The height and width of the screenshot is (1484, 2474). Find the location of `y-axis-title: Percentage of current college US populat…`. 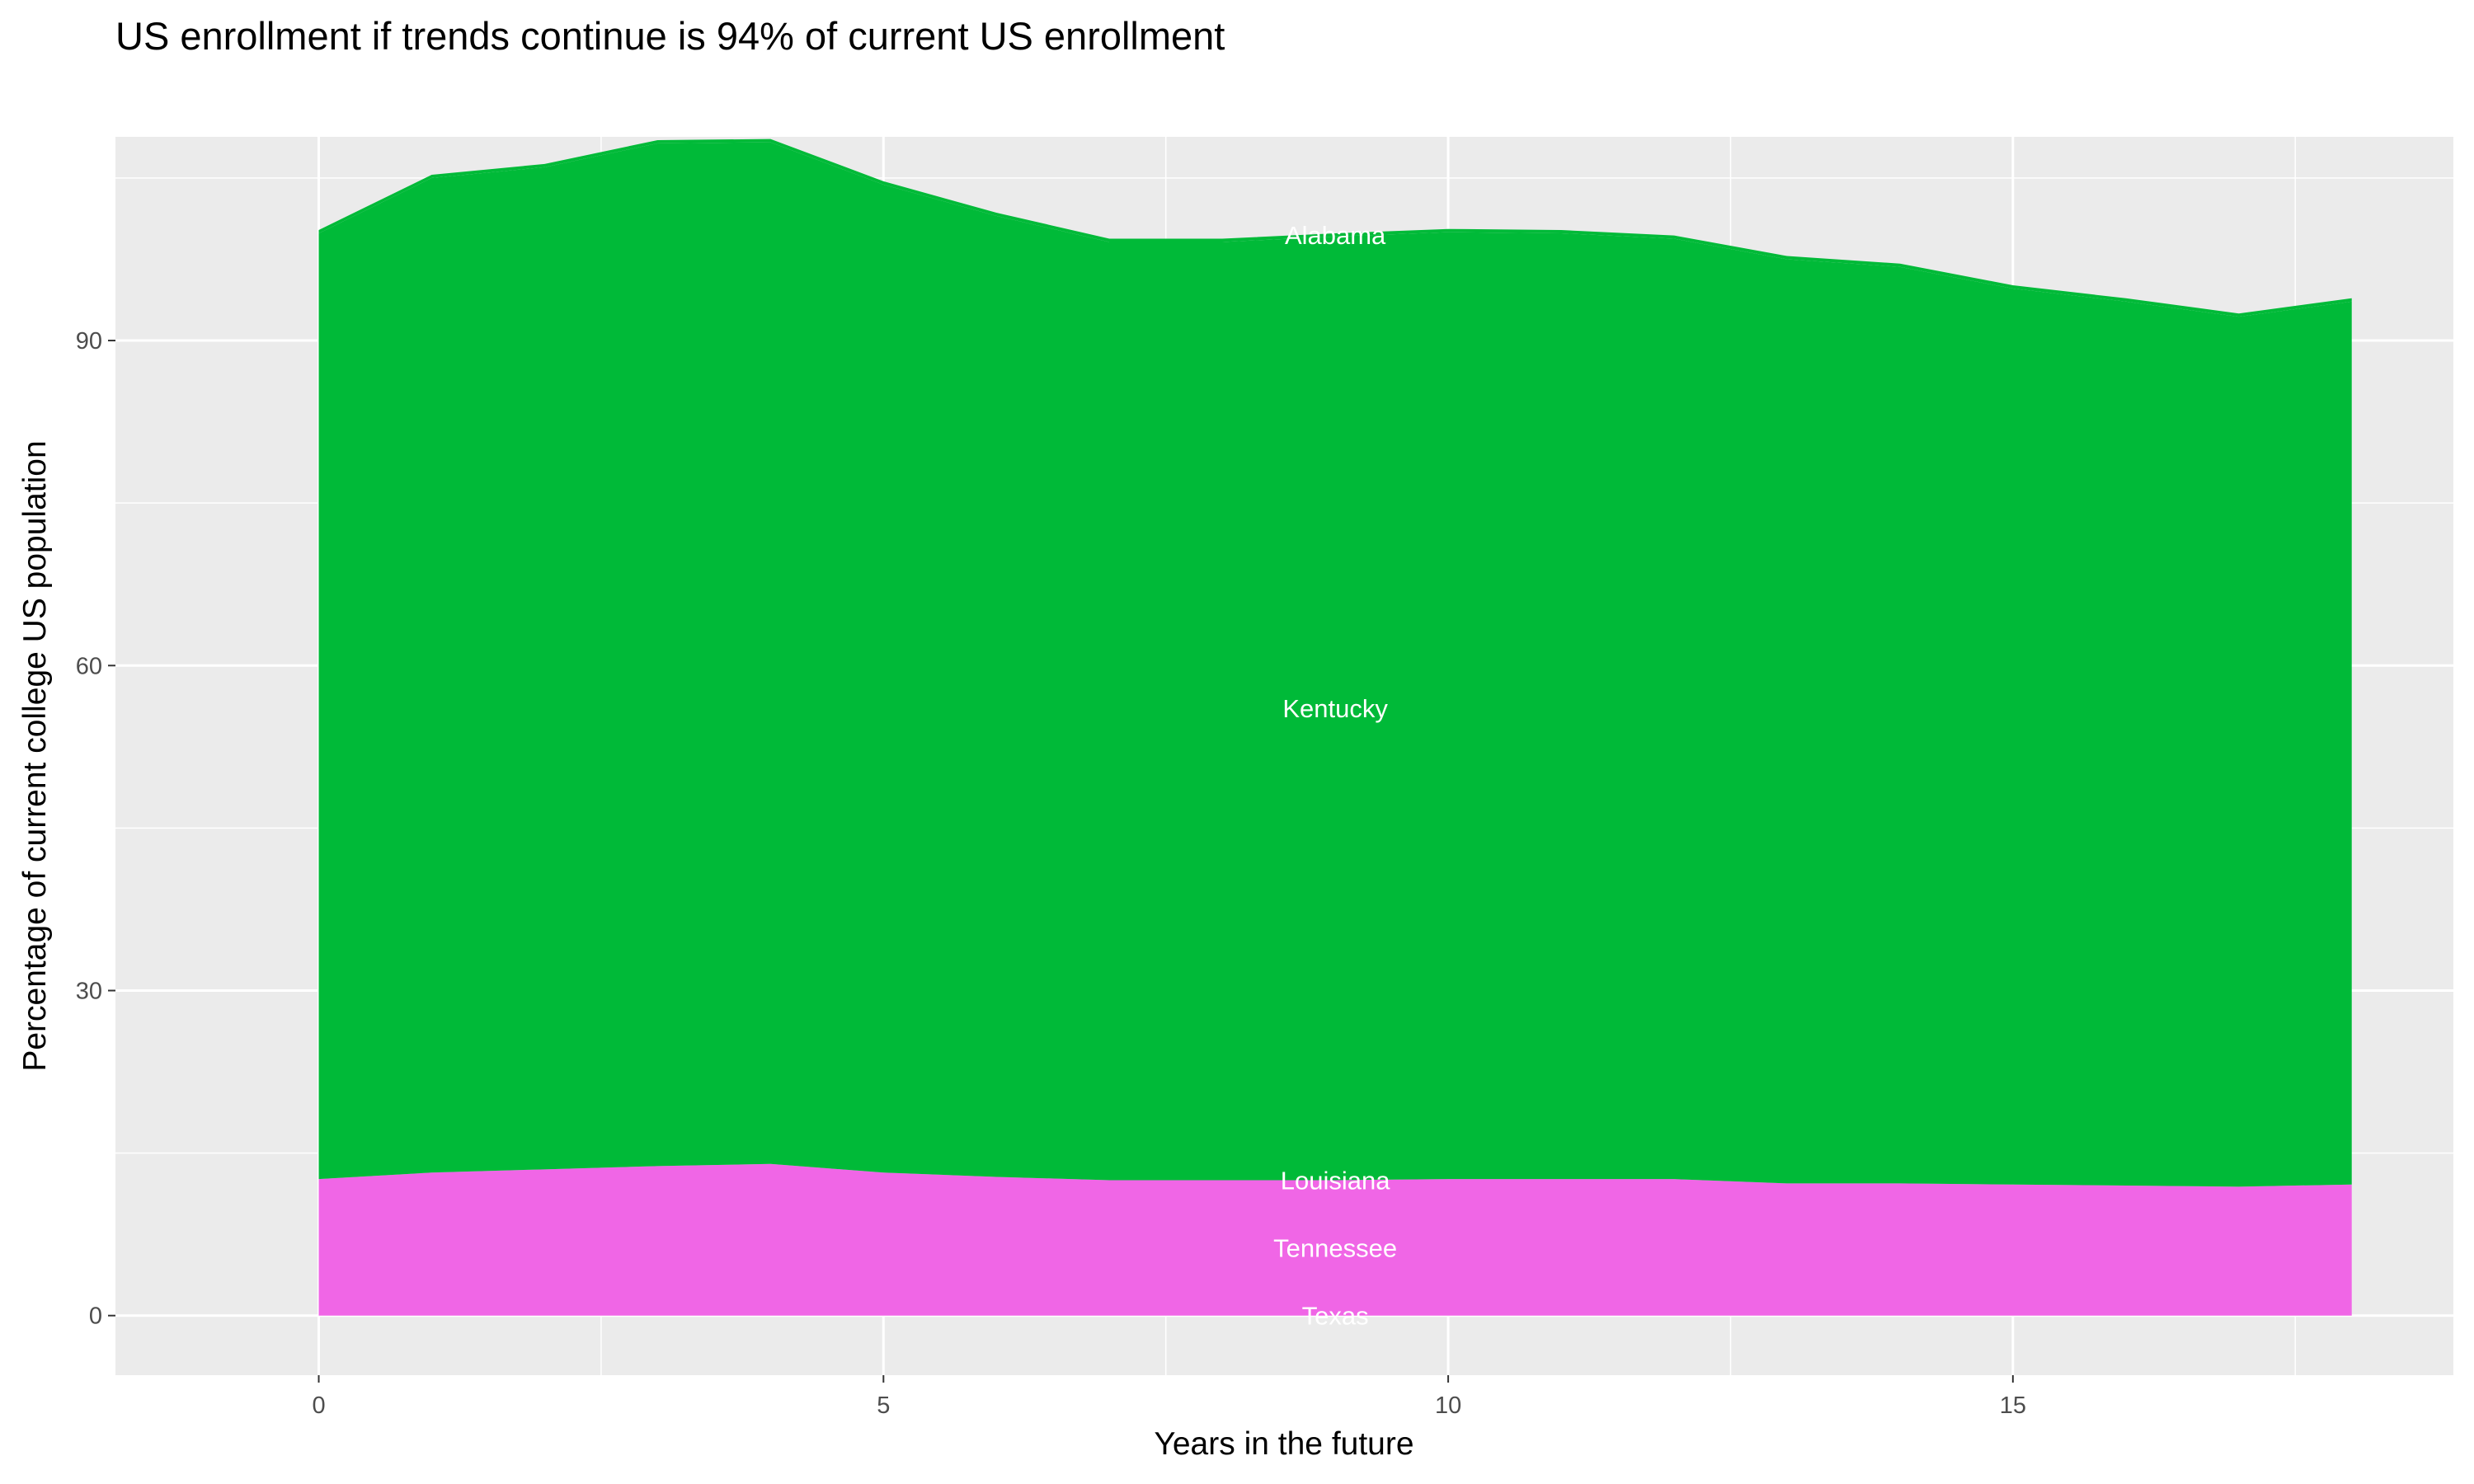

y-axis-title: Percentage of current college US populat… is located at coordinates (35, 755).